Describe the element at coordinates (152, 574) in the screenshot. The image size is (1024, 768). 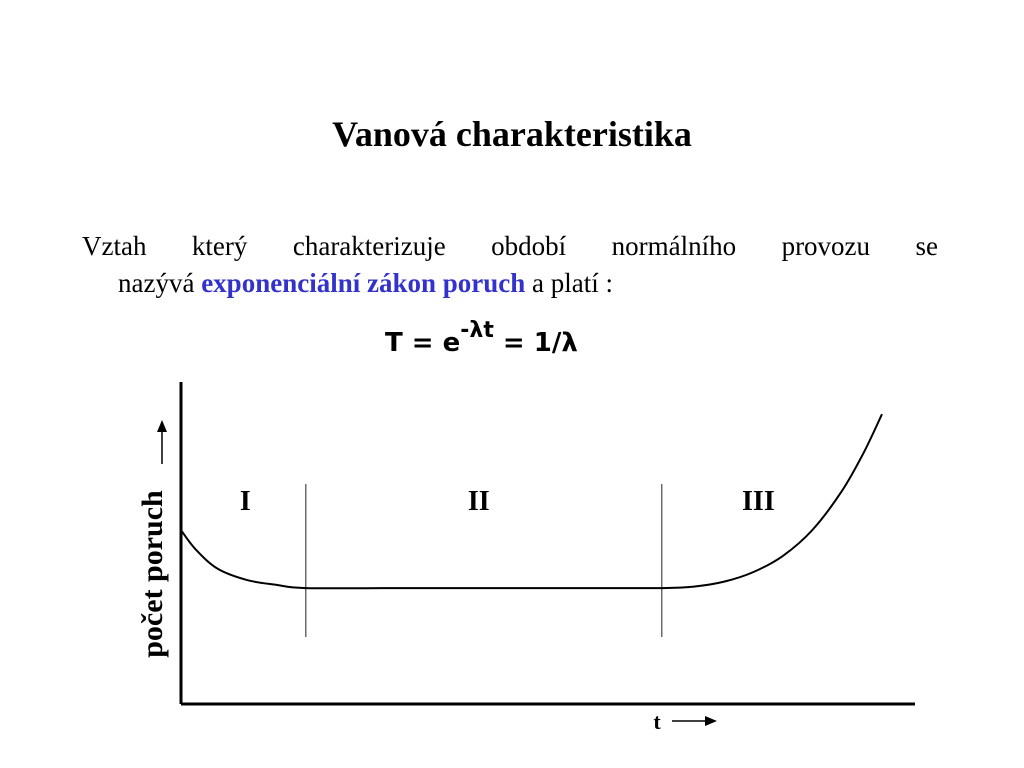
I see `y-axis-label: počet poruch` at that location.